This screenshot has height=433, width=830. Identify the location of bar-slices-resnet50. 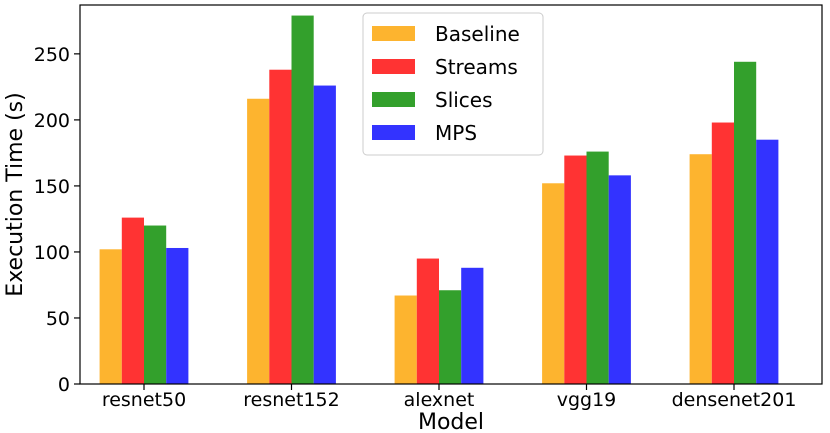
(155, 304).